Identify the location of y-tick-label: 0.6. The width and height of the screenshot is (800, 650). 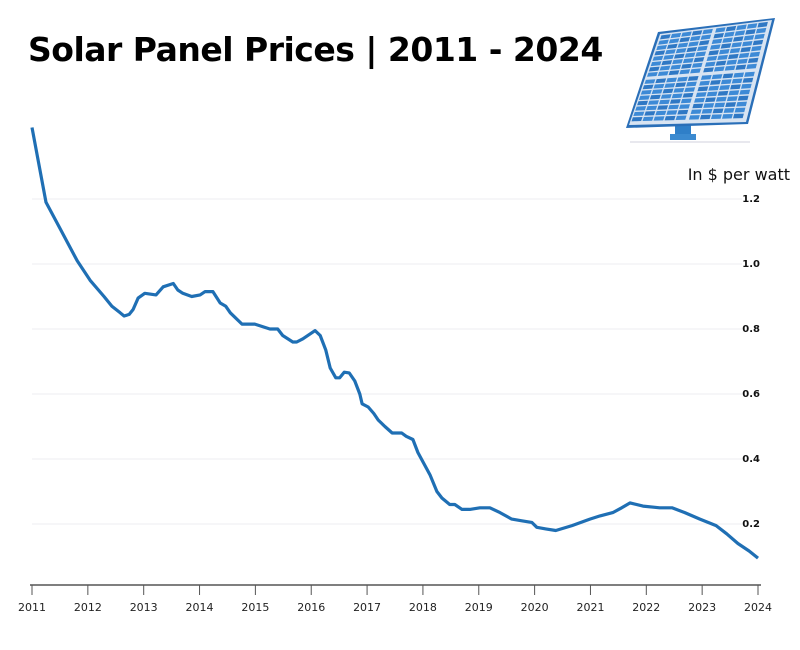
(751, 394).